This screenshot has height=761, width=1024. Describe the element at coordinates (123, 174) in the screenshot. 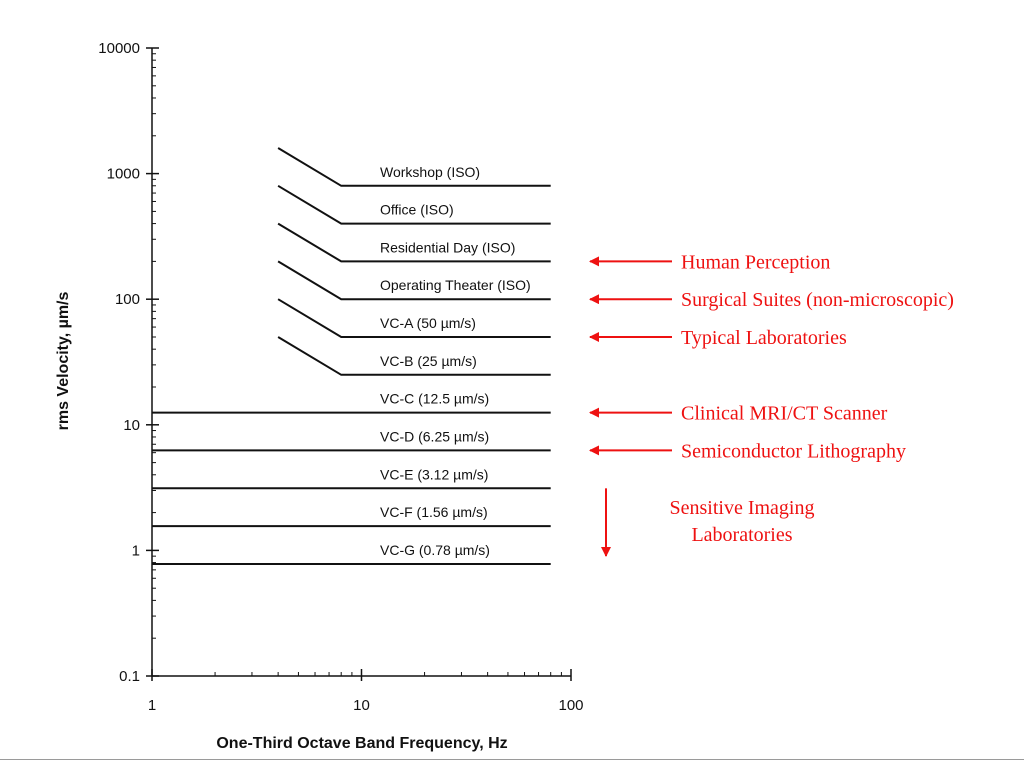

I see `y-tick-label: 1000` at that location.